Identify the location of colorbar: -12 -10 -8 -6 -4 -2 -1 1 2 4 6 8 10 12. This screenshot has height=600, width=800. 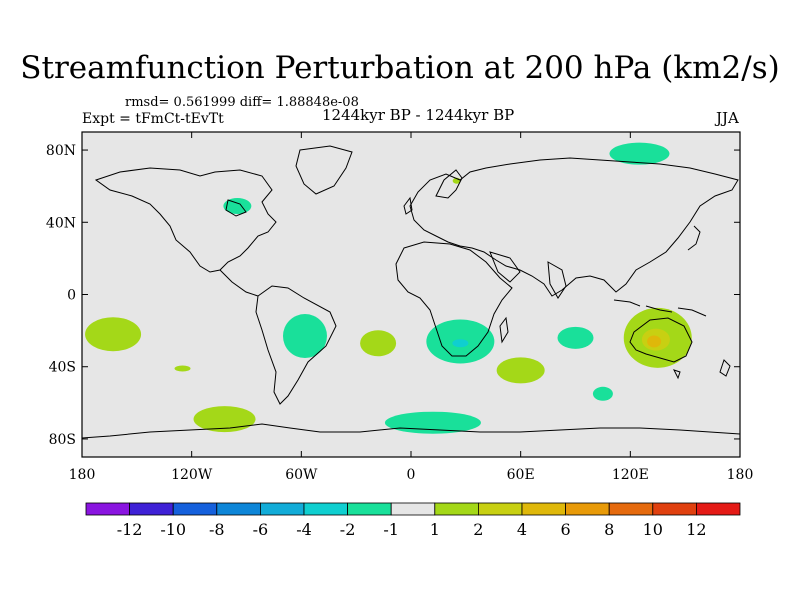
(413, 520).